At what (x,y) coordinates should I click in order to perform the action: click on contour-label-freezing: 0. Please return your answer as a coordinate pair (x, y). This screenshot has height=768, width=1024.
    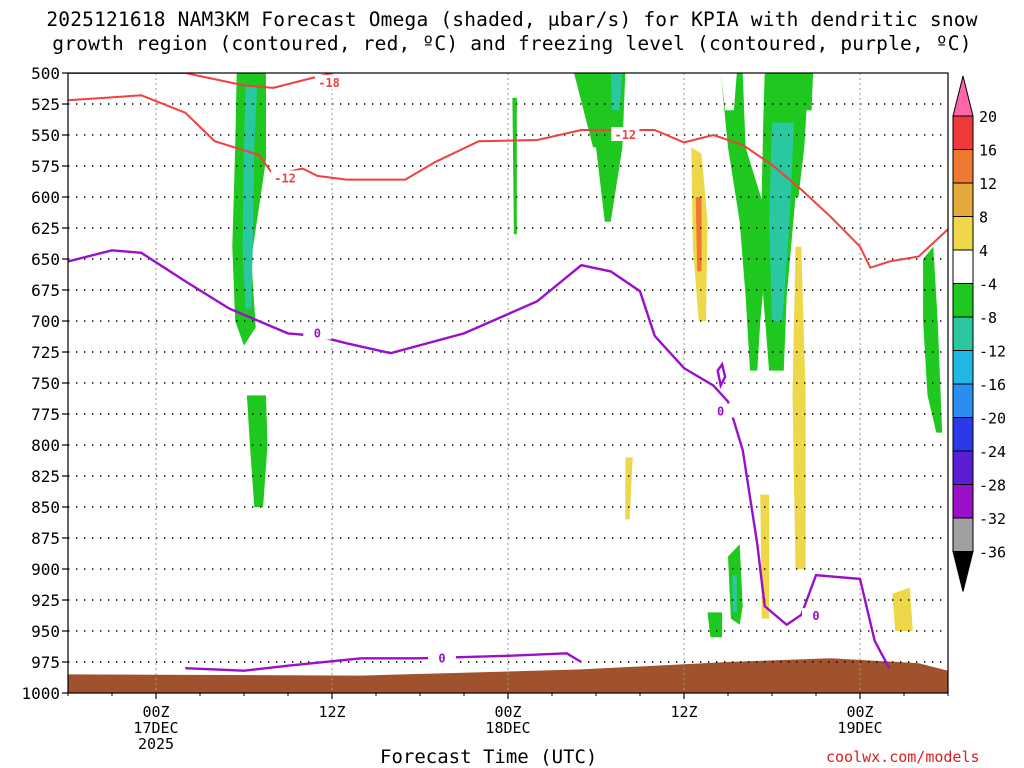
    Looking at the image, I should click on (317, 333).